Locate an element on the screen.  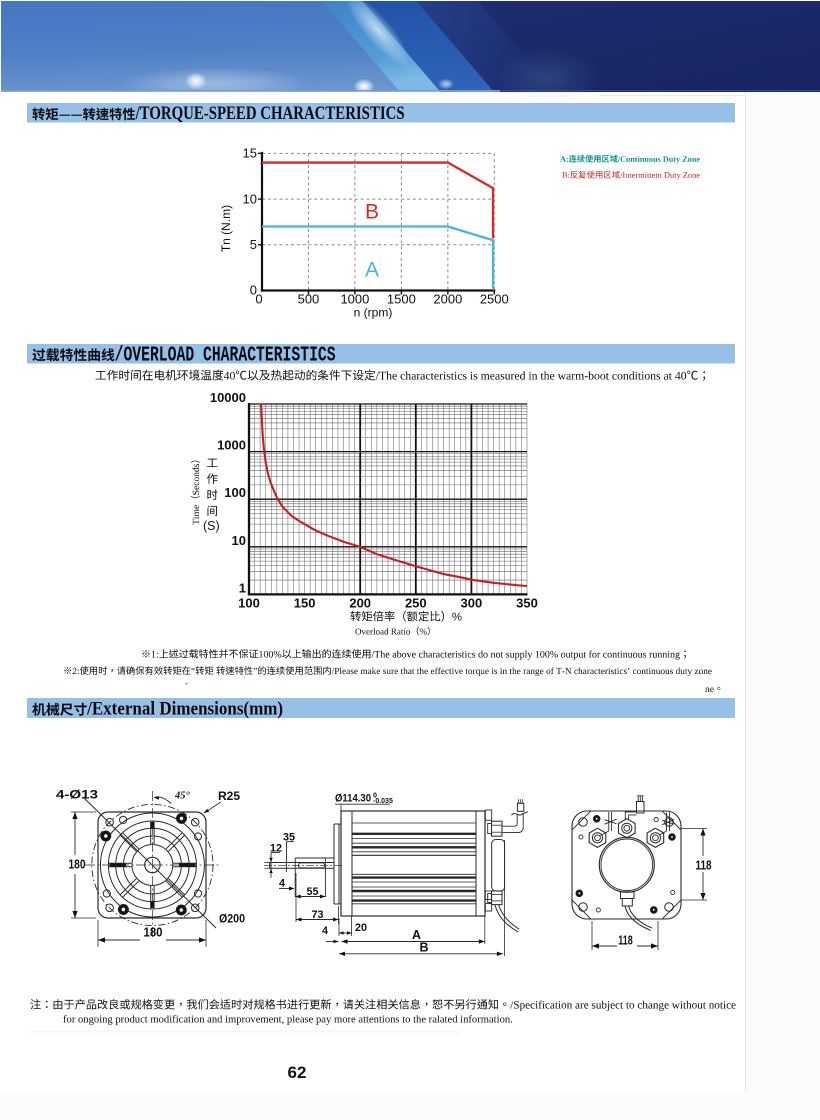
svg-text: 5 is located at coordinates (253, 244).